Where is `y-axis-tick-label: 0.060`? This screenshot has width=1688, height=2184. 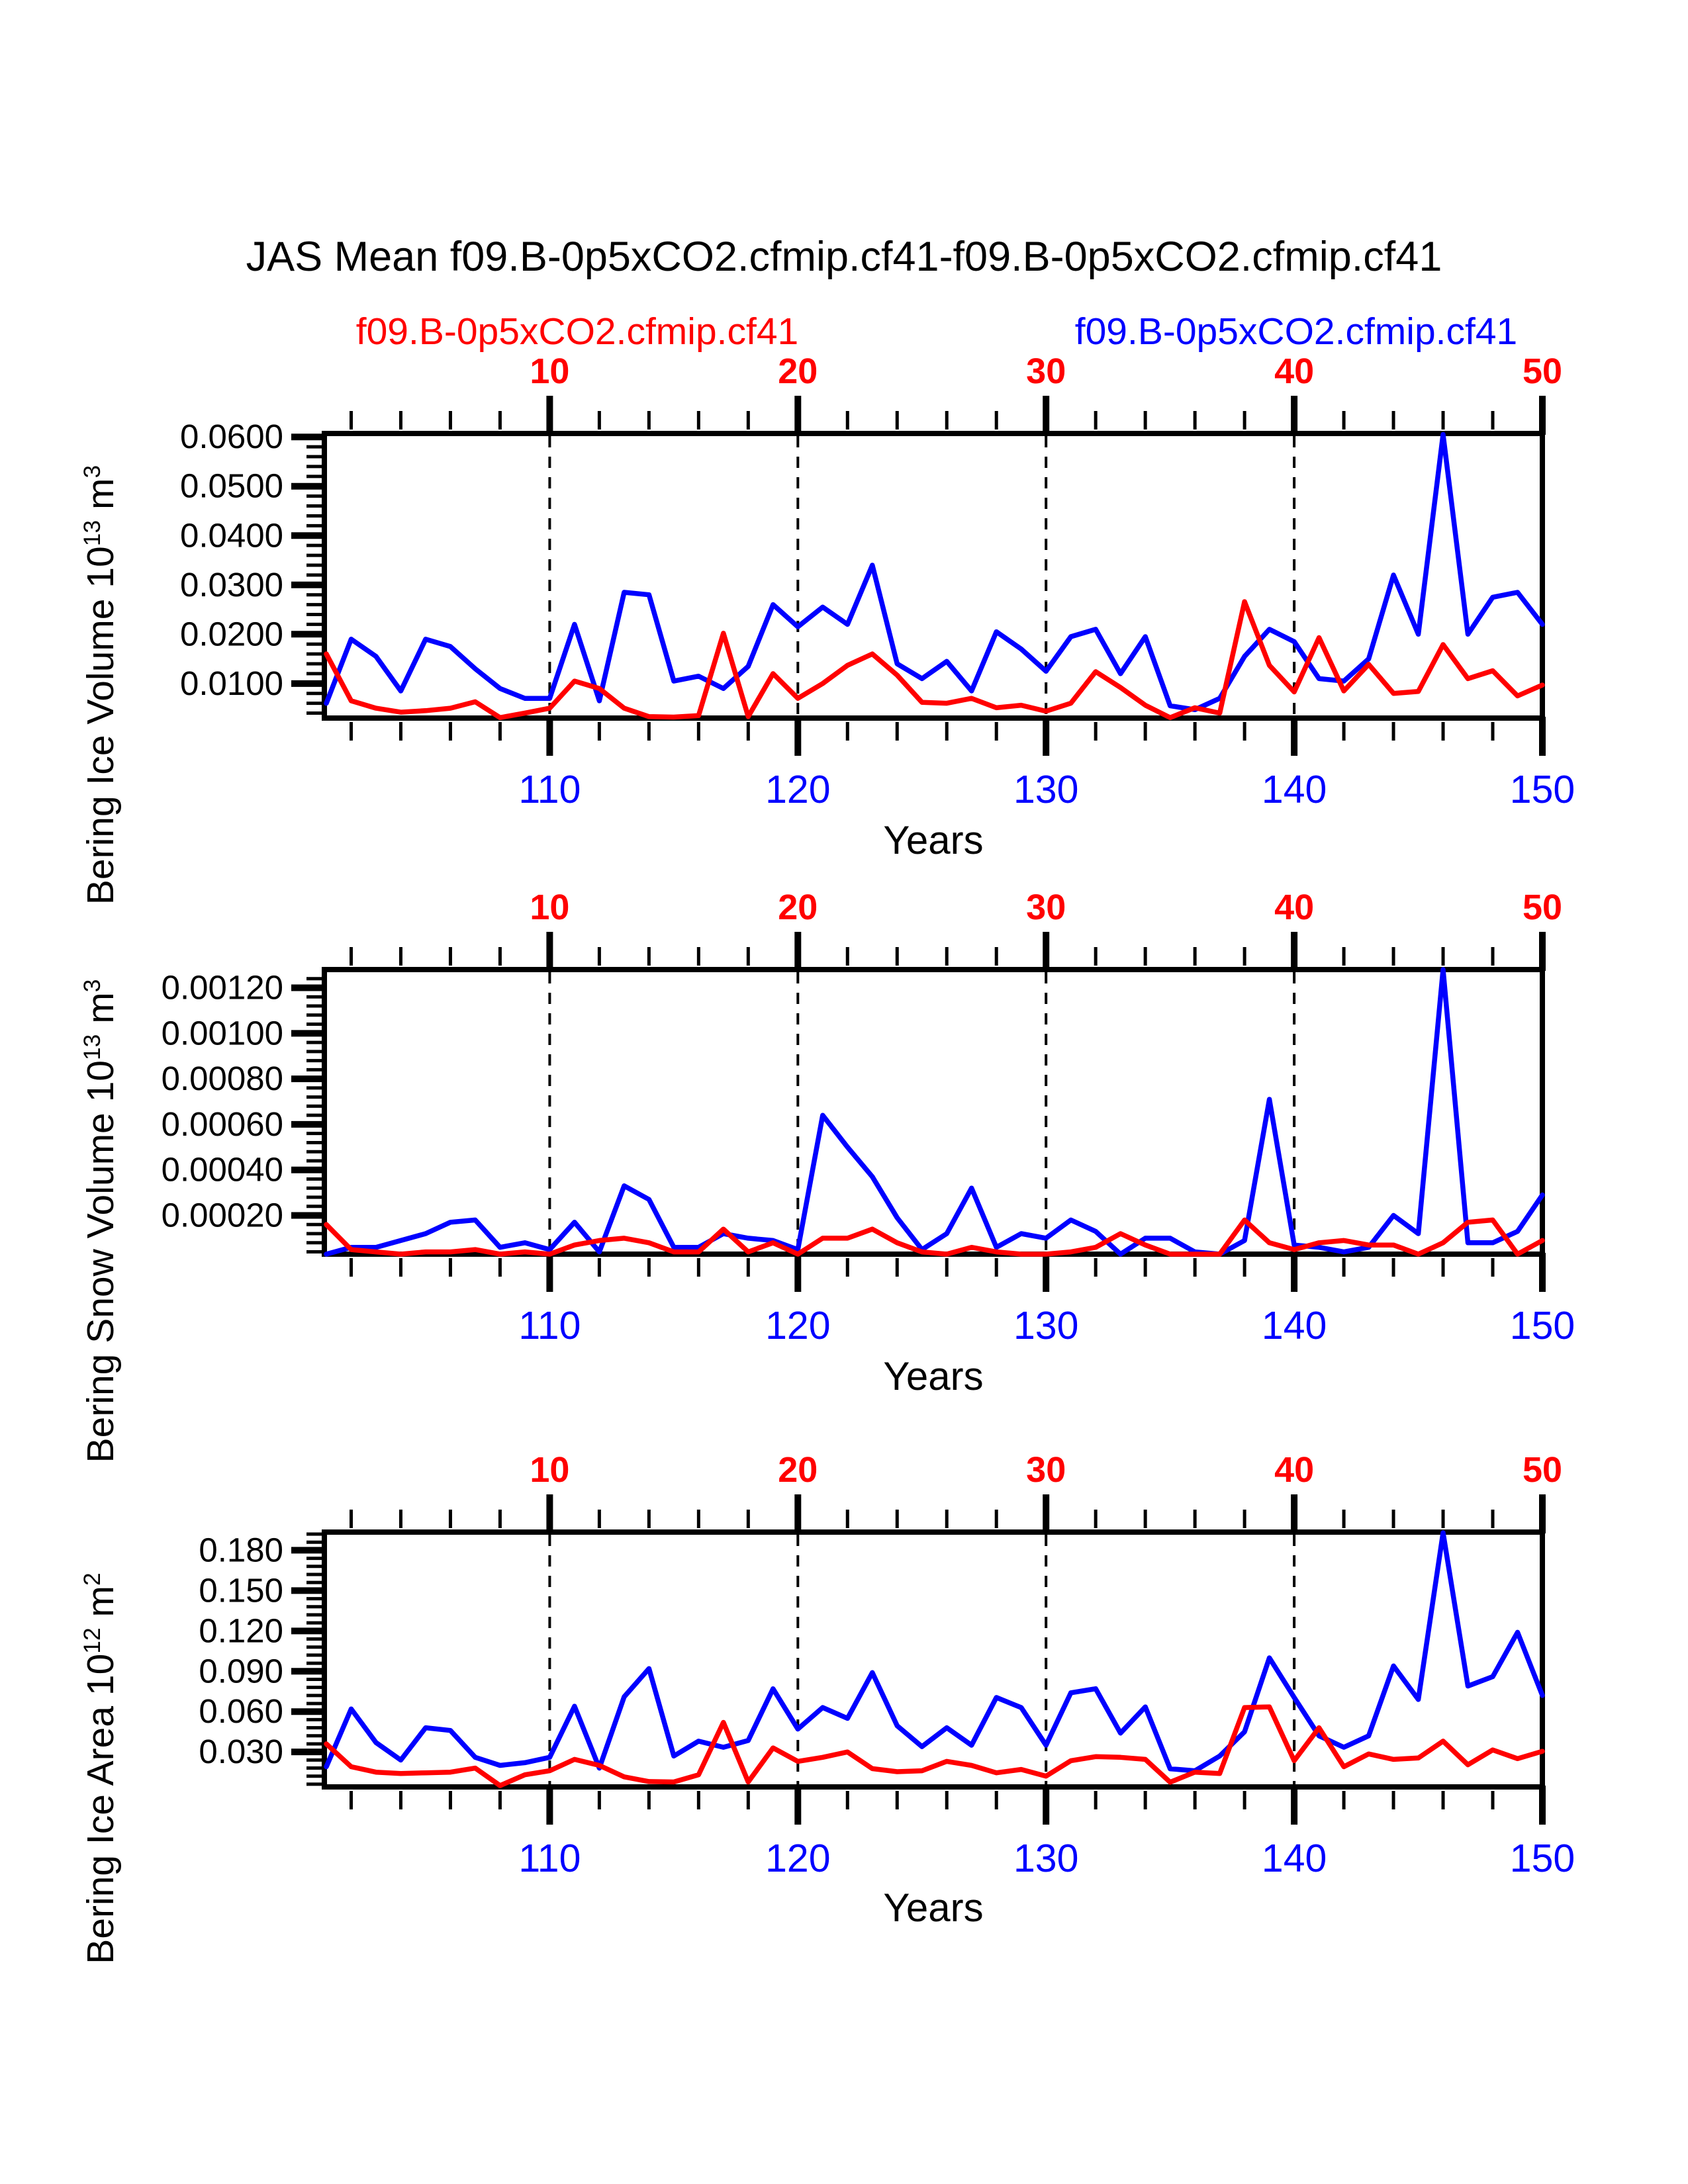
y-axis-tick-label: 0.060 is located at coordinates (241, 1711).